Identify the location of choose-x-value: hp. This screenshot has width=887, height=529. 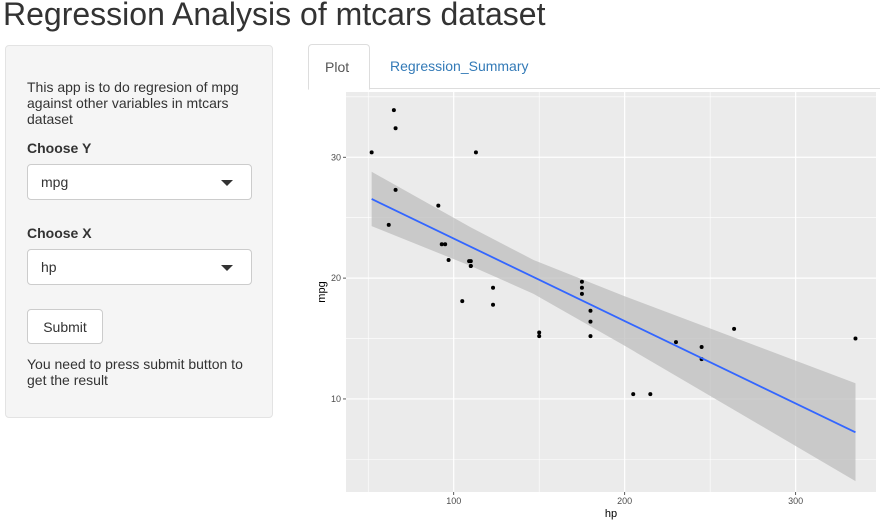
(49, 267).